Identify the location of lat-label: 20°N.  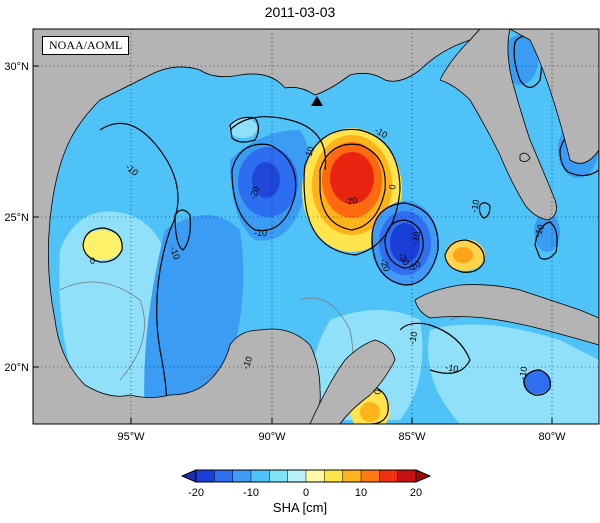
(16, 368).